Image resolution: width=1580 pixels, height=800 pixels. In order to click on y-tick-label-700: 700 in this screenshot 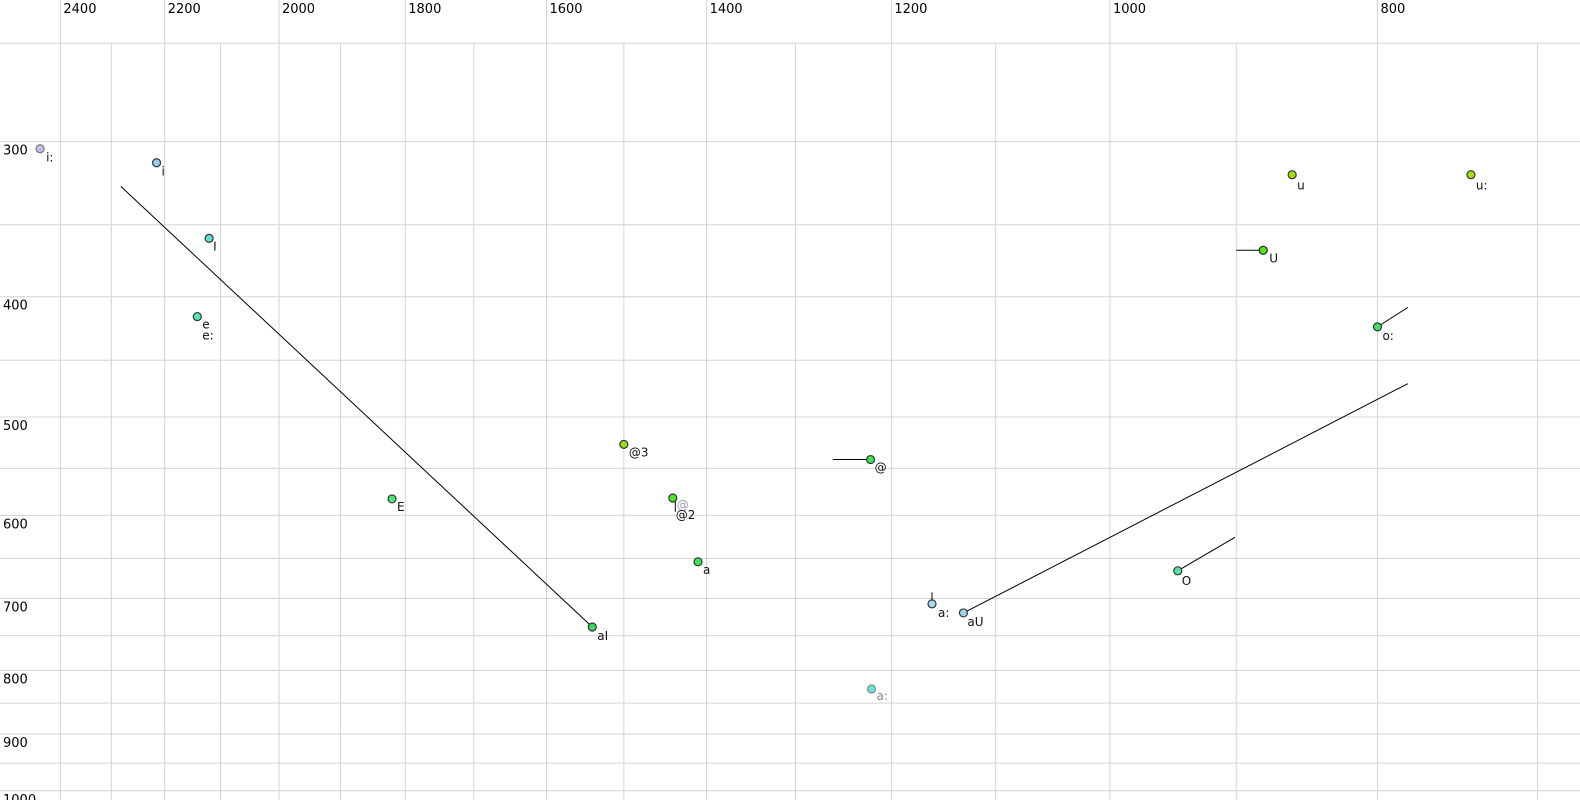, I will do `click(15, 607)`.